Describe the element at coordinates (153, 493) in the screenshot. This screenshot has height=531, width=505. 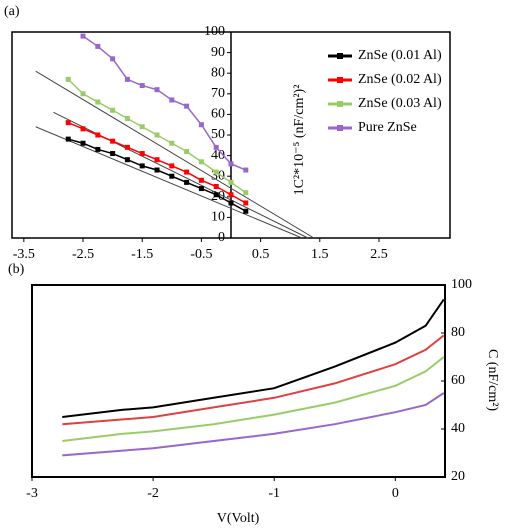
I see `x-tick-label: -2` at that location.